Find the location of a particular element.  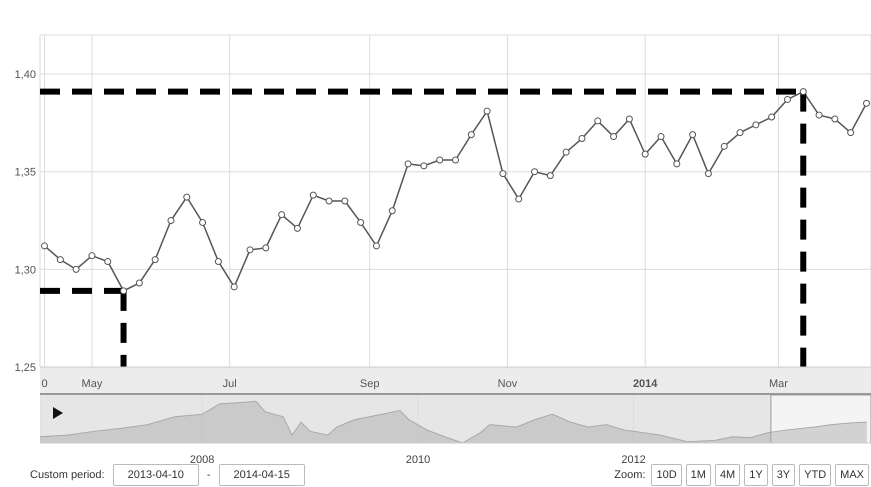

x-tick-label: Jul is located at coordinates (229, 384).